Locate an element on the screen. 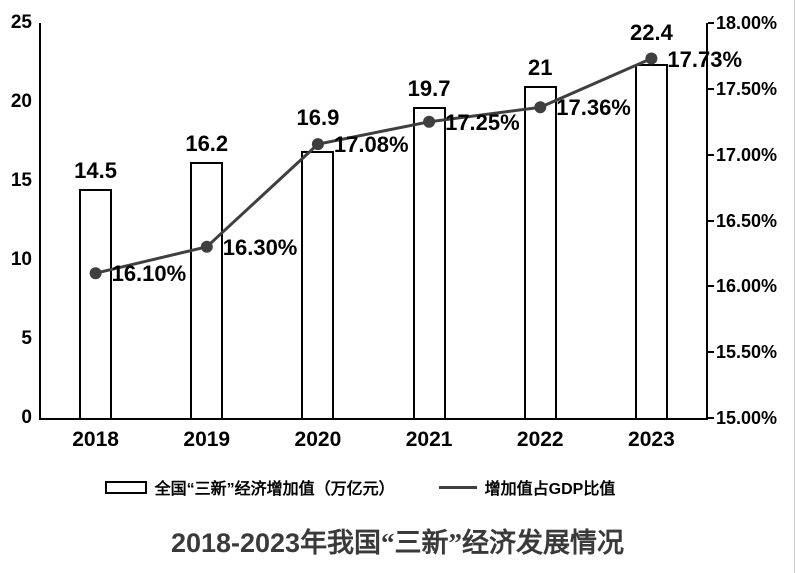 Image resolution: width=795 pixels, height=573 pixels. x-axis-label-2018: 2018 is located at coordinates (95, 439).